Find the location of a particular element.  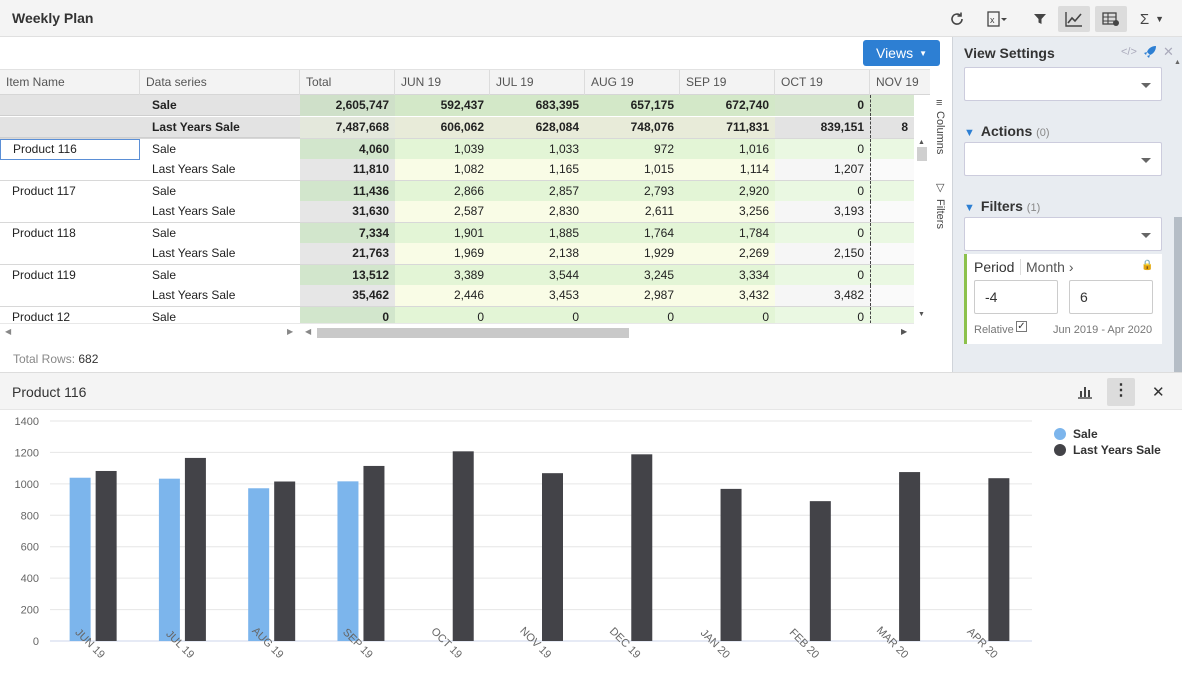

month-cell: 3,453 is located at coordinates (537, 295).